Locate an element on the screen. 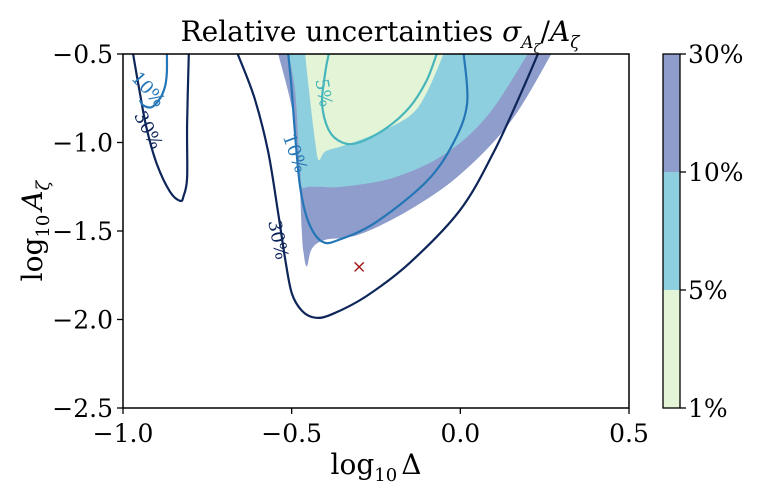  colorbar-tick-label-1: 5% is located at coordinates (708, 290).